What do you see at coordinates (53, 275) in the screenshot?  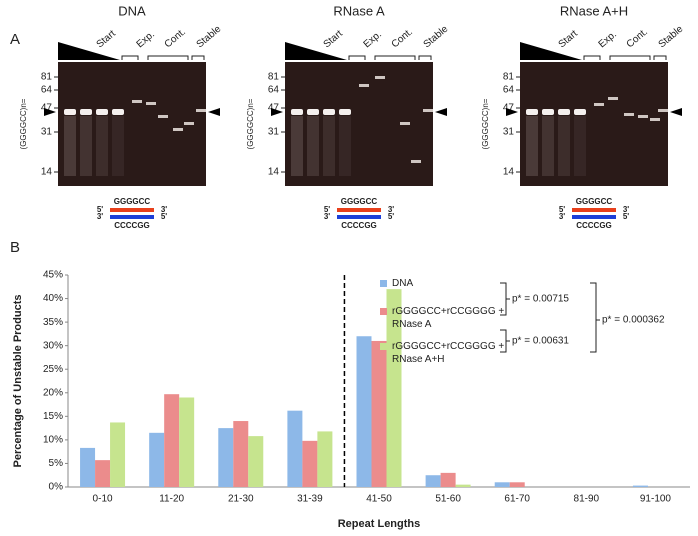 I see `y-tick-label: 45%` at bounding box center [53, 275].